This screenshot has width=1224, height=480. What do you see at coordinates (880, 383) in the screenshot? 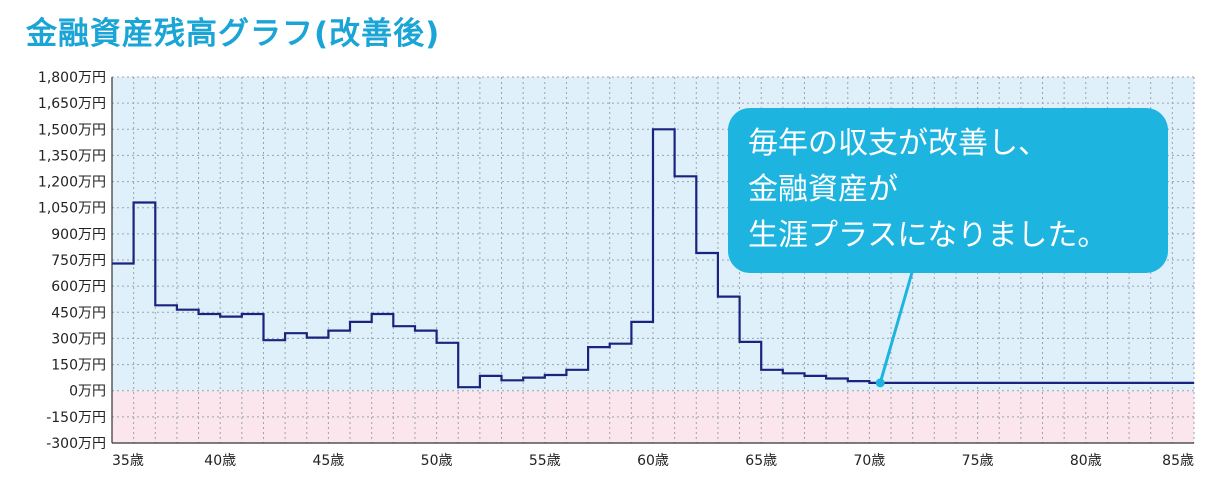
I see `callout-point` at bounding box center [880, 383].